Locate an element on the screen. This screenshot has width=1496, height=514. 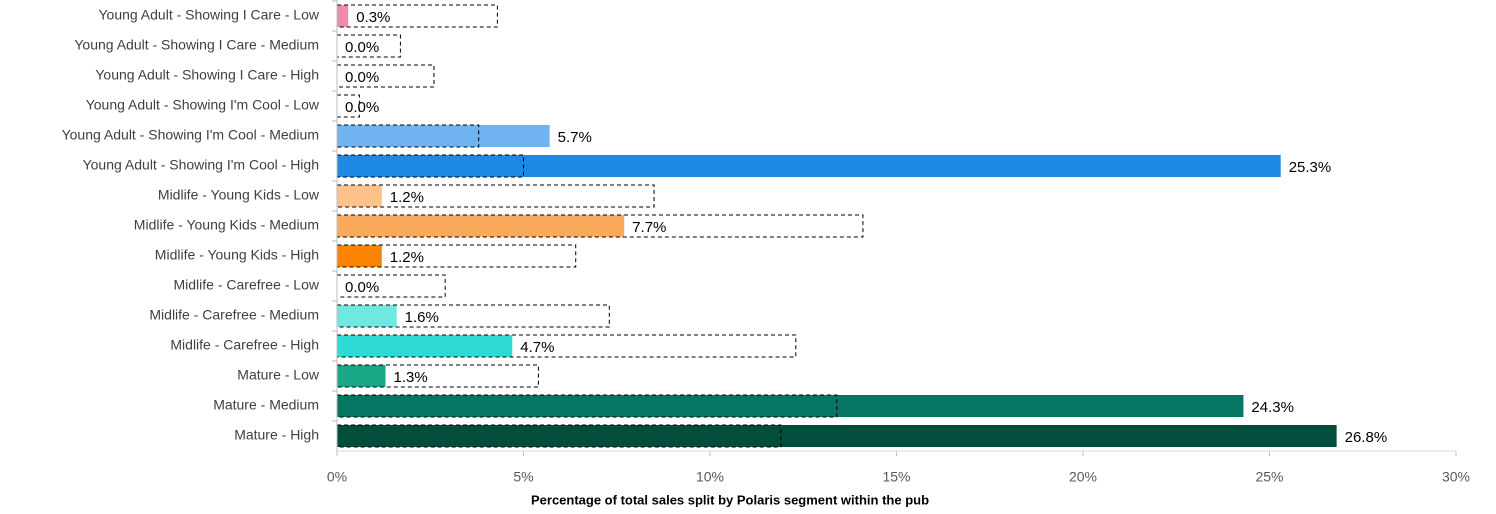
x-tick-label: 30% is located at coordinates (1456, 477).